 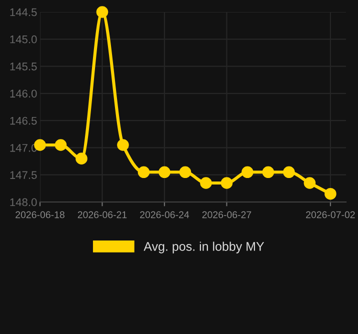 What do you see at coordinates (40, 214) in the screenshot?
I see `x-tick-label: 2026-06-18` at bounding box center [40, 214].